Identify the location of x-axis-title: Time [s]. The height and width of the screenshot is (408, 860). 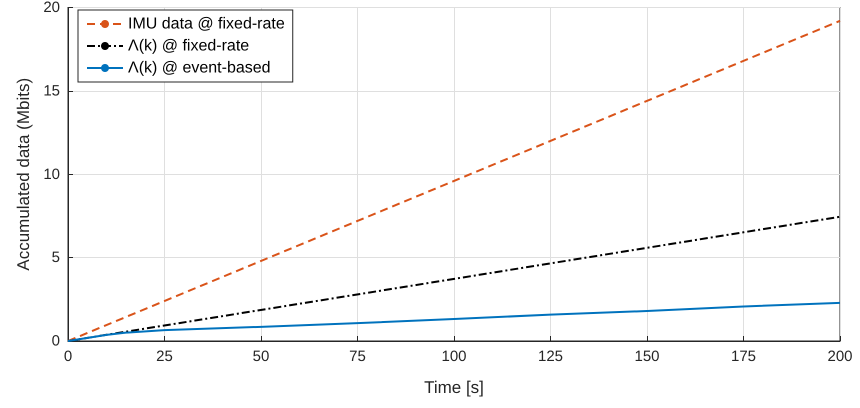
(454, 387).